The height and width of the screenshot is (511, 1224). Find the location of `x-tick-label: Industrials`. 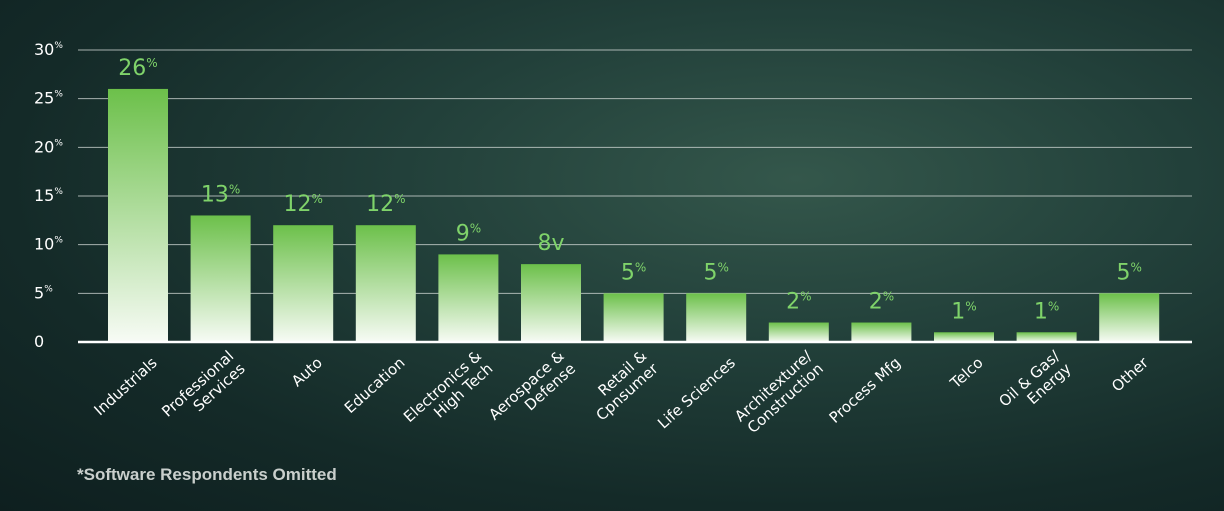

x-tick-label: Industrials is located at coordinates (126, 386).